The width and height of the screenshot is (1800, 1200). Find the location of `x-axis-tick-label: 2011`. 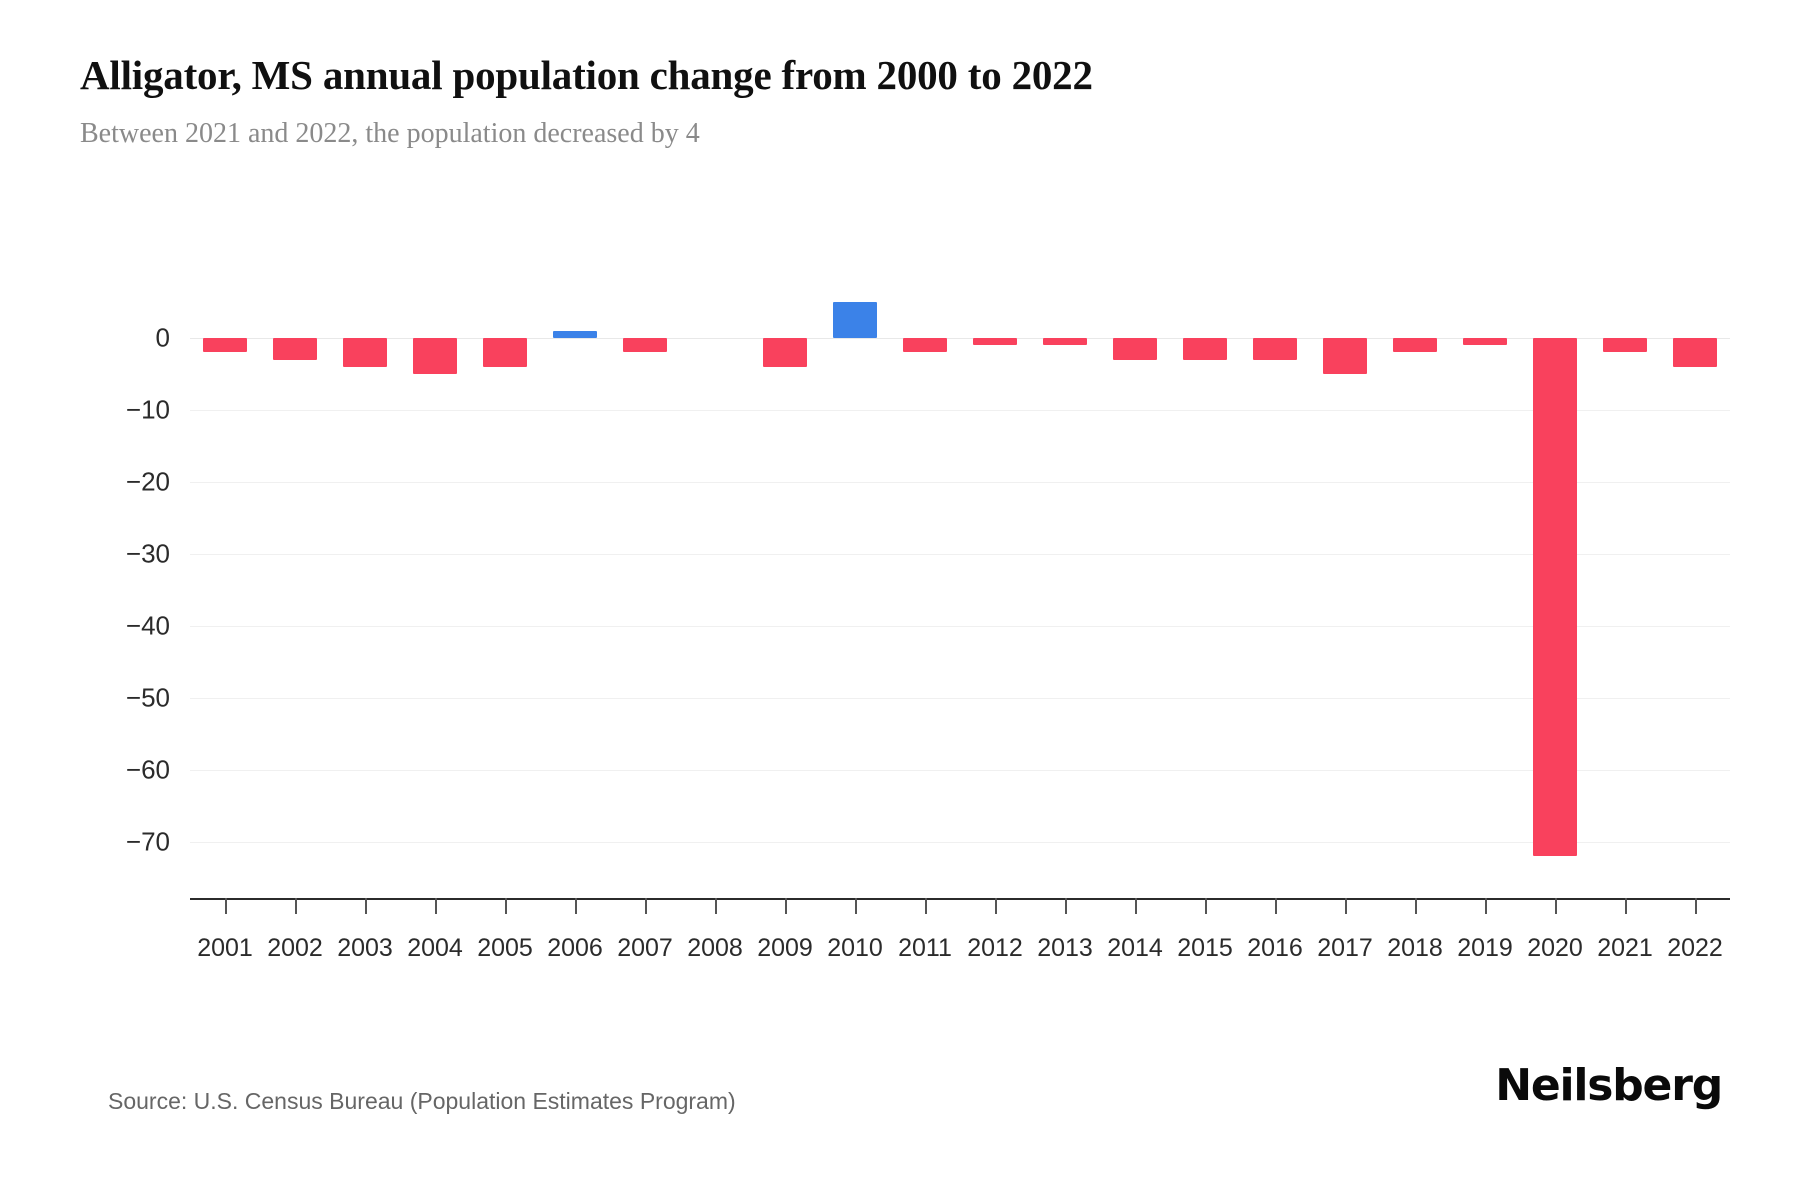

x-axis-tick-label: 2011 is located at coordinates (925, 948).